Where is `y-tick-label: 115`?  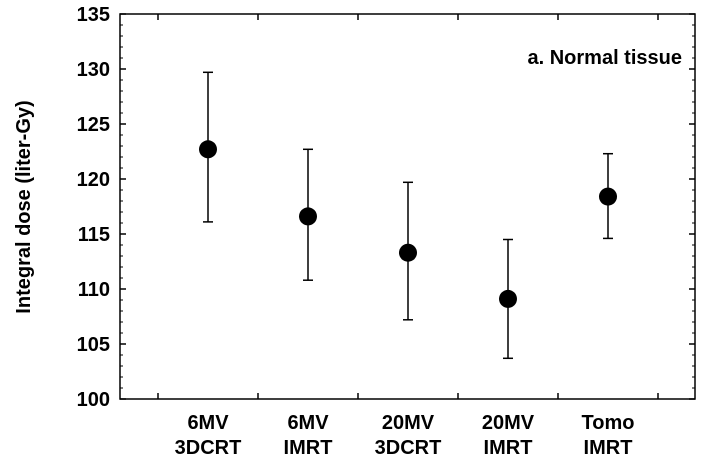
y-tick-label: 115 is located at coordinates (94, 235).